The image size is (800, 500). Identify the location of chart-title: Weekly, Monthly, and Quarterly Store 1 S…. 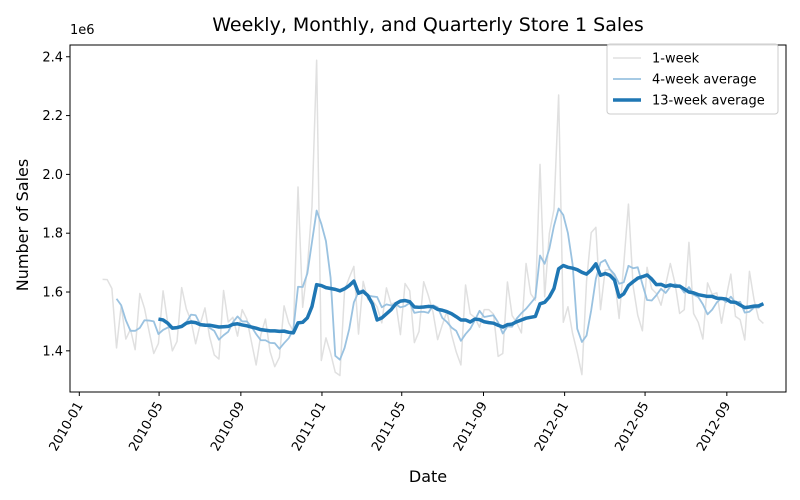
(428, 25).